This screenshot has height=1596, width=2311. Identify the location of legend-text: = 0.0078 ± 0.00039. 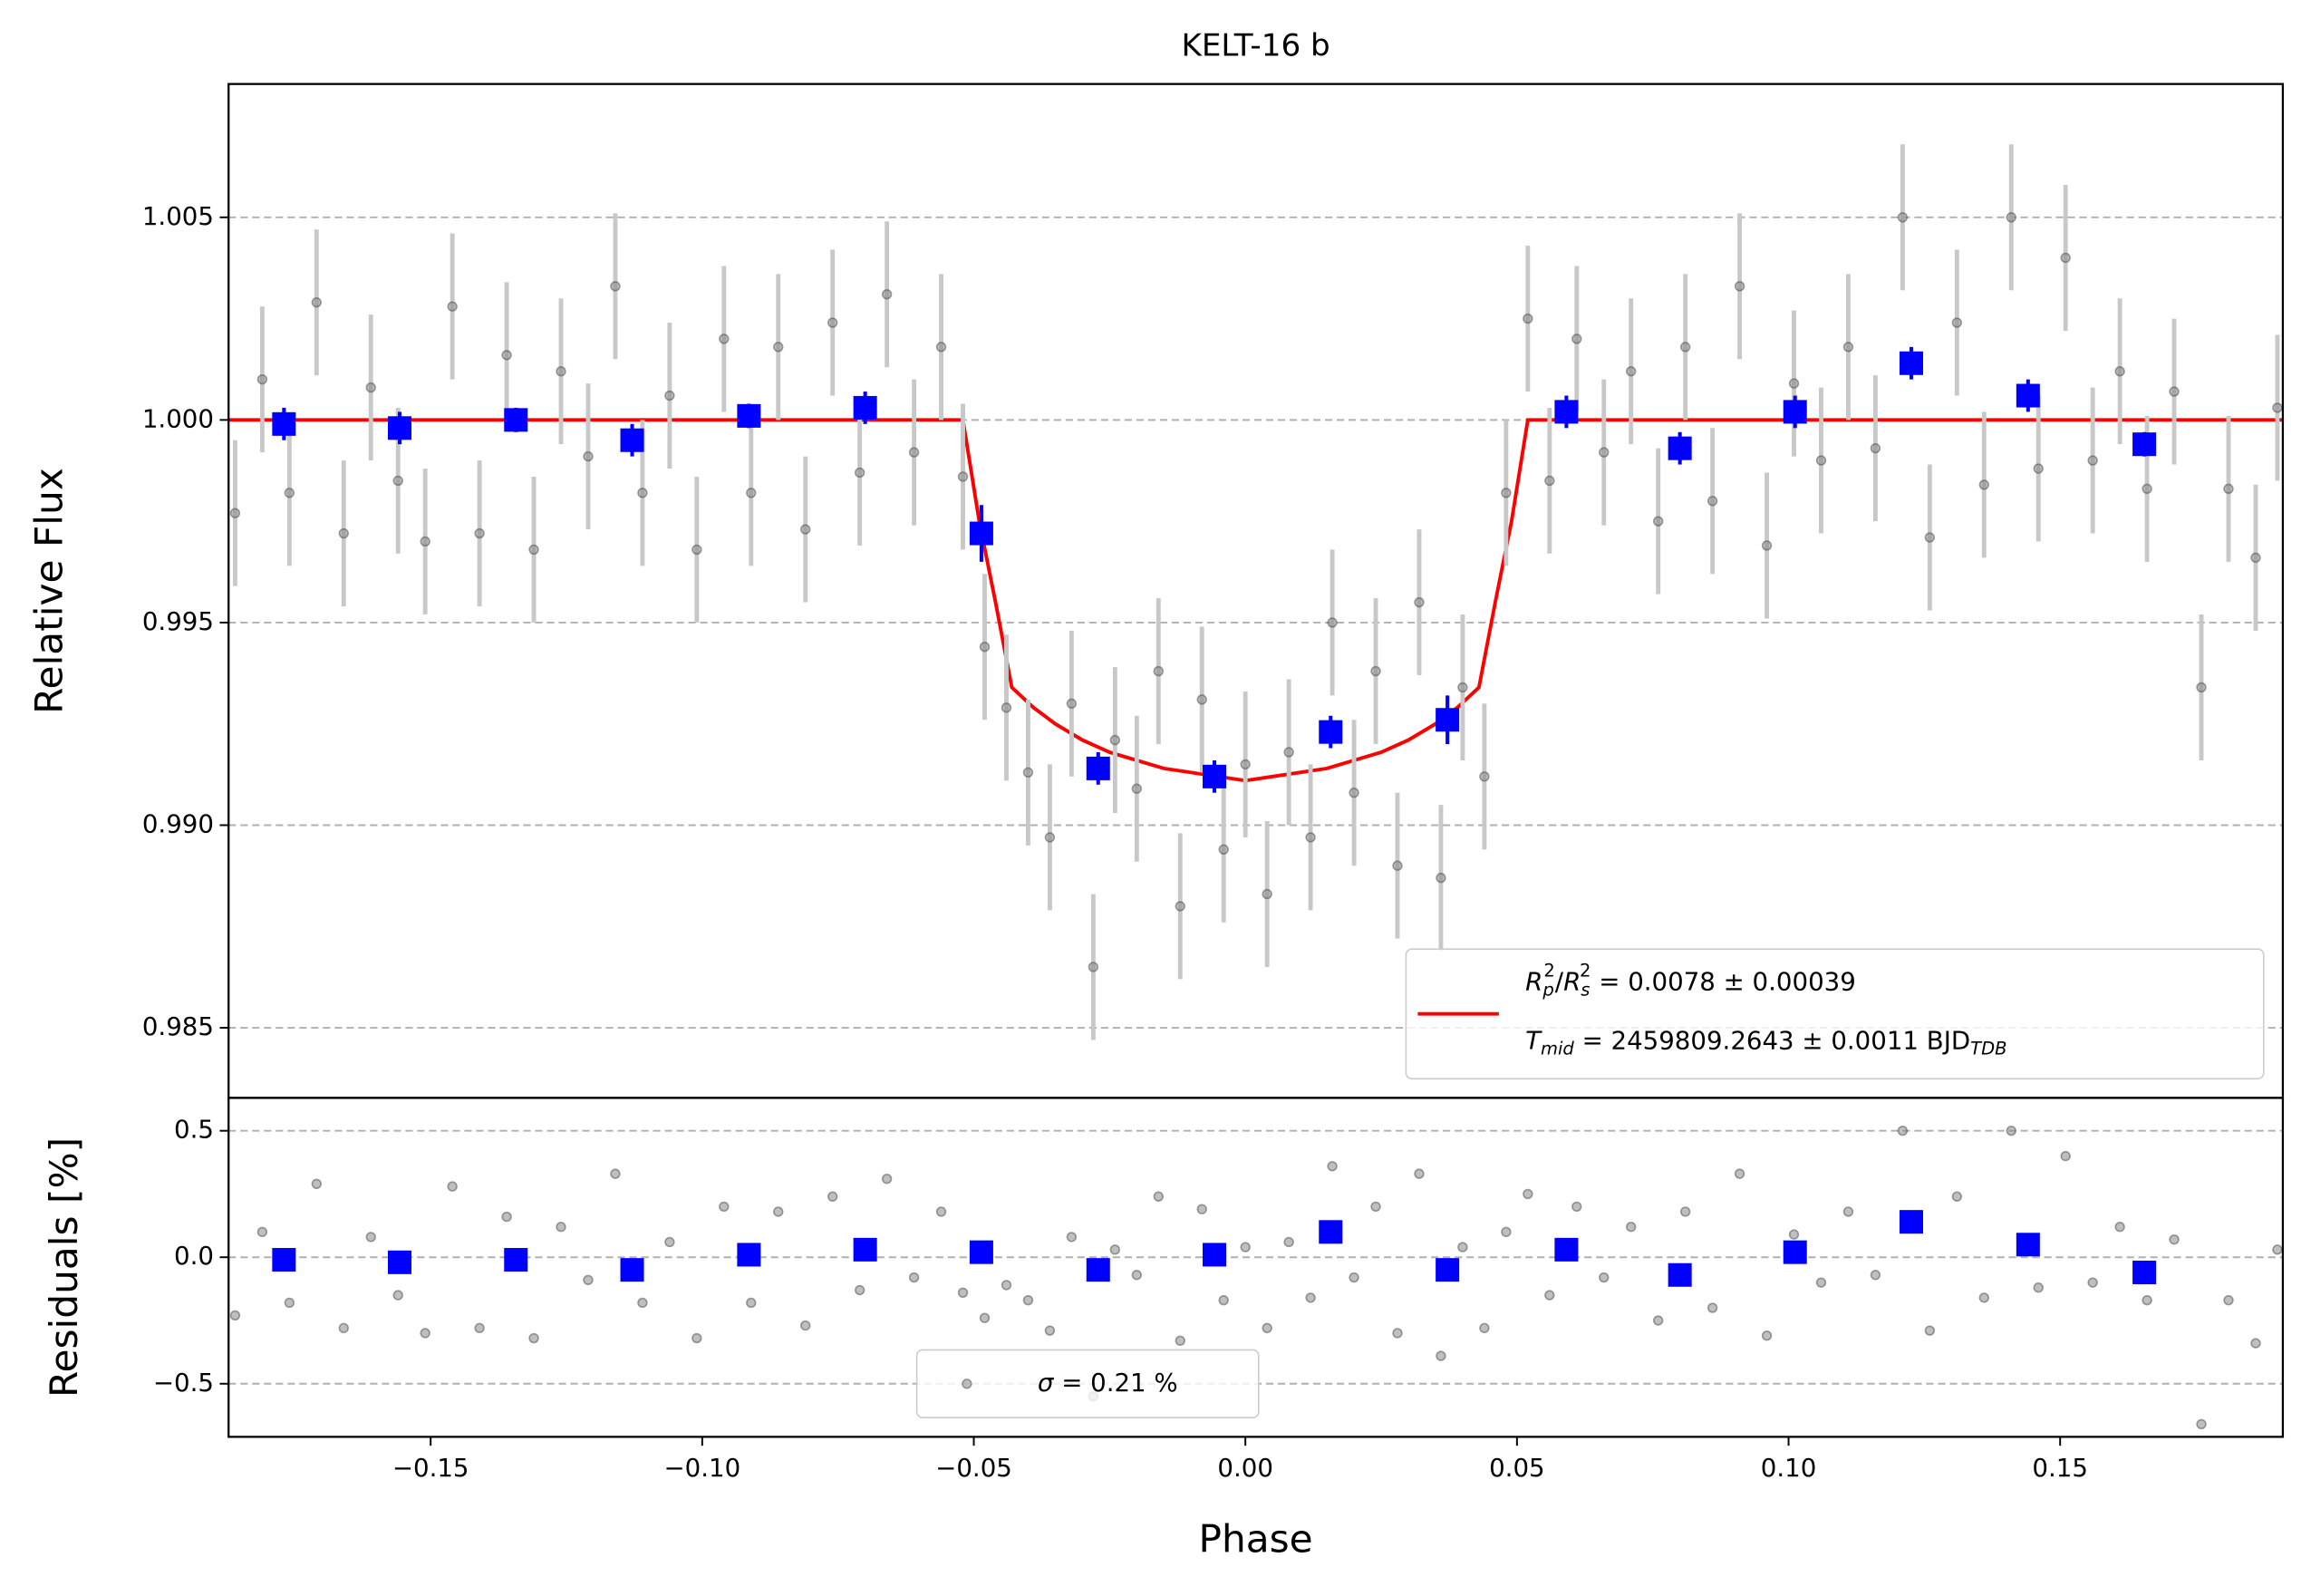
(1723, 982).